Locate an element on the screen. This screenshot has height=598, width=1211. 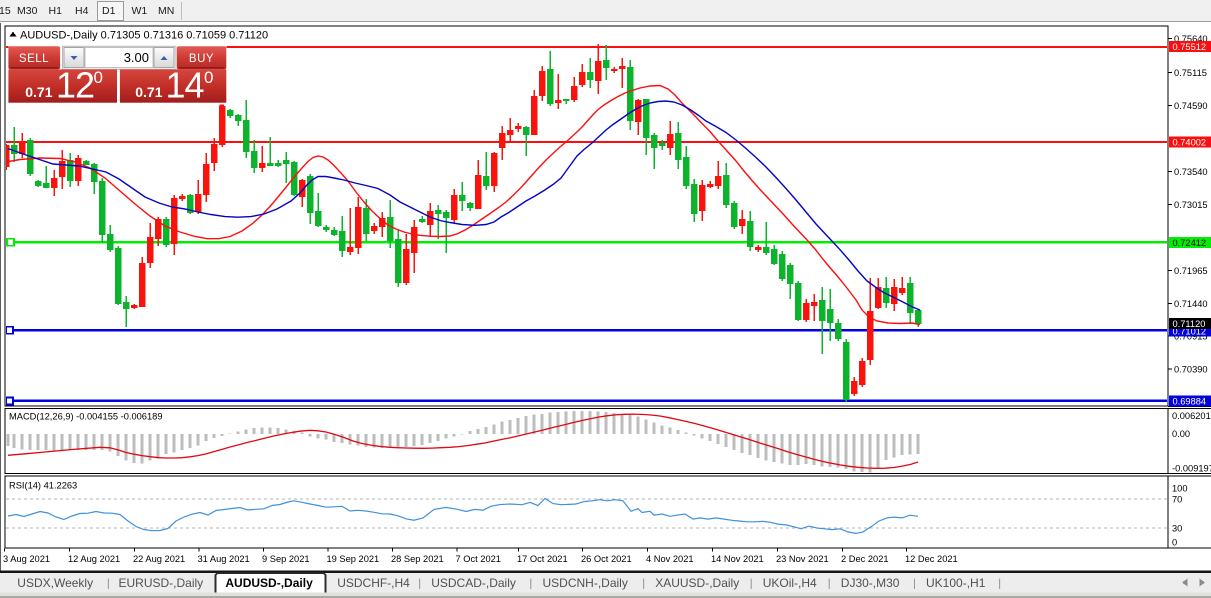
svg-text: 0.00 is located at coordinates (1181, 434).